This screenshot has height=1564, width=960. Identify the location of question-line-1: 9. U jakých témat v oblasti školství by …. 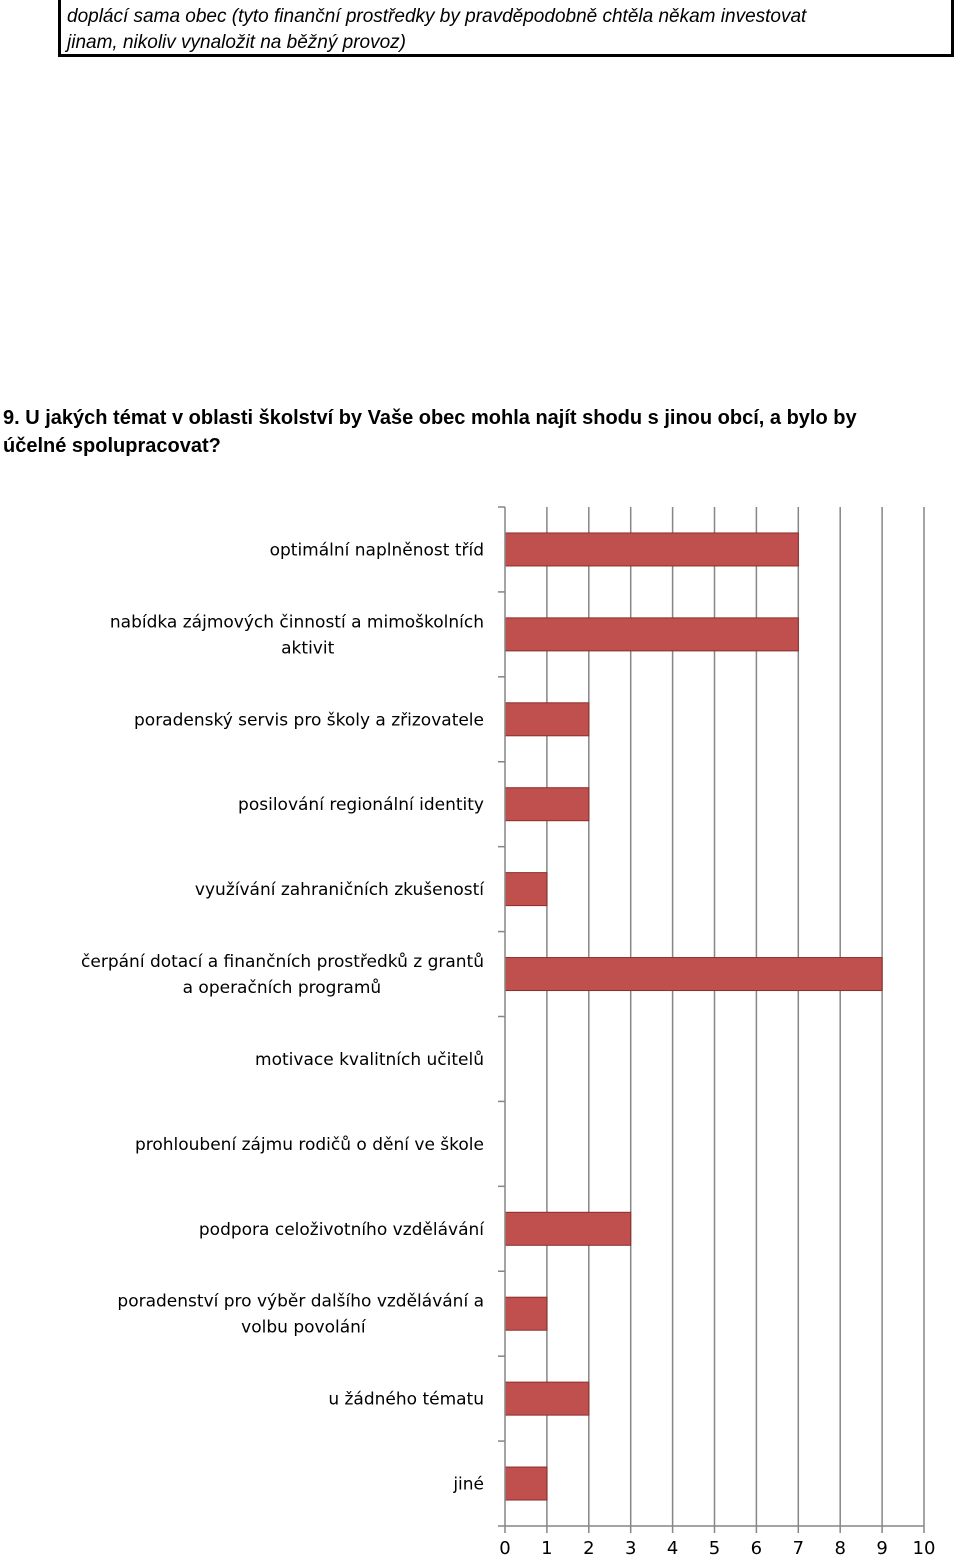
(430, 418).